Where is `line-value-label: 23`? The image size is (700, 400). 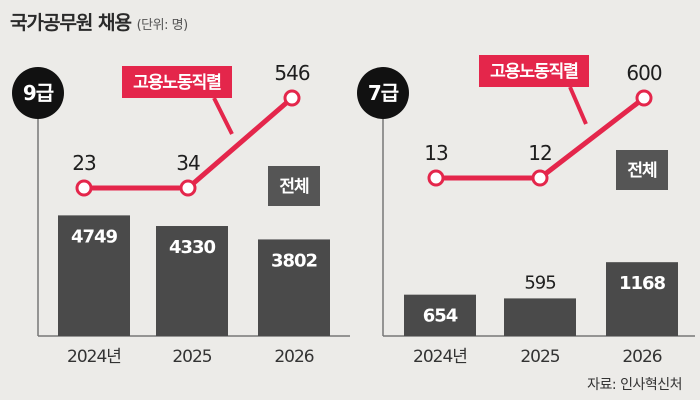
line-value-label: 23 is located at coordinates (84, 163).